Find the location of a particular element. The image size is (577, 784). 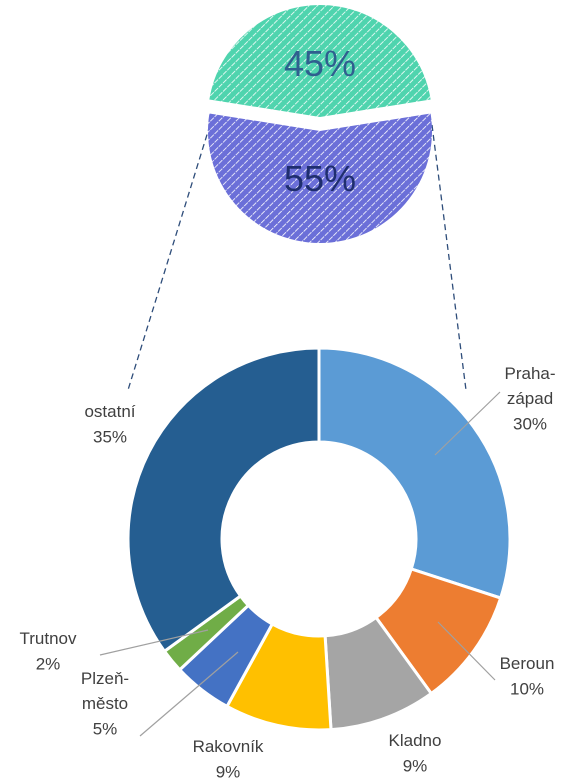

category-label: Beroun is located at coordinates (527, 663).